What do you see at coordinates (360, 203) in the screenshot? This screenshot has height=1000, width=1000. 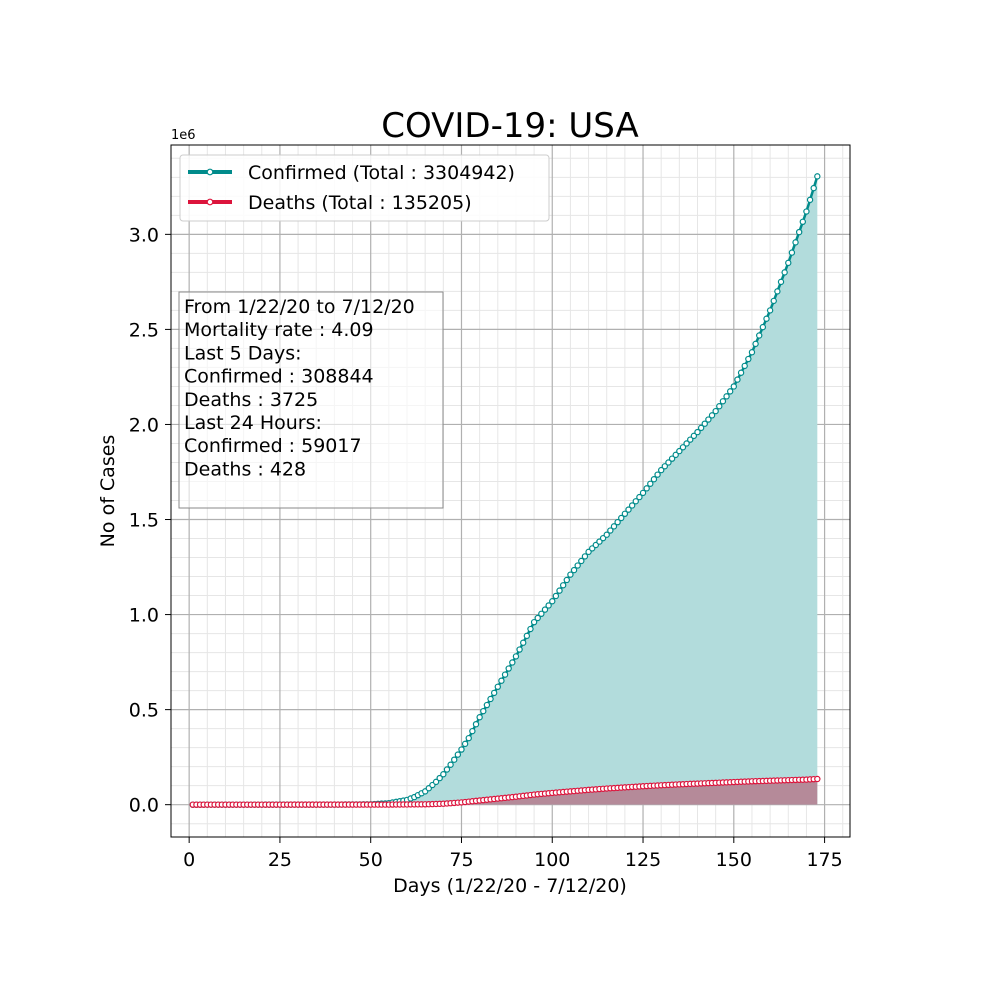 I see `legend-label-deaths: Deaths (Total : 135205)` at bounding box center [360, 203].